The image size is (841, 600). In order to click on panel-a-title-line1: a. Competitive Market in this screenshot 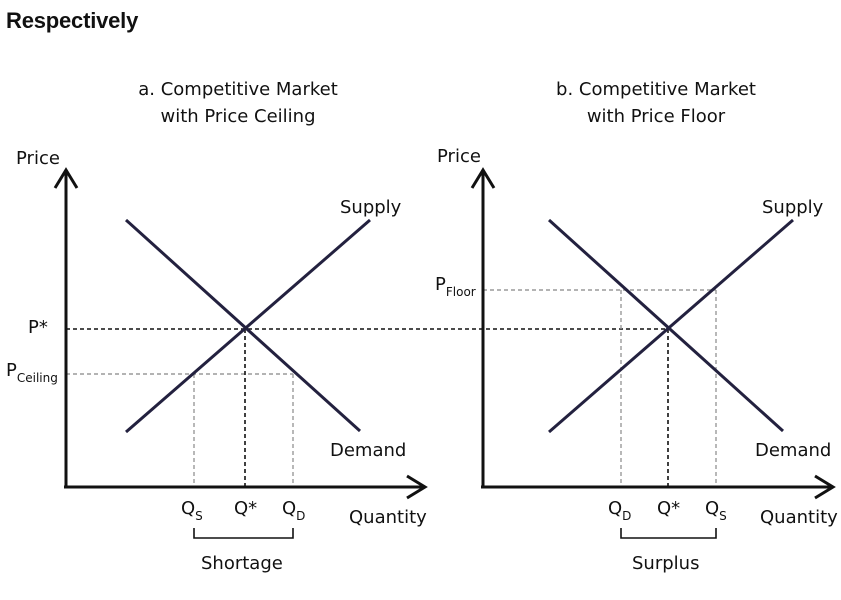, I will do `click(238, 89)`.